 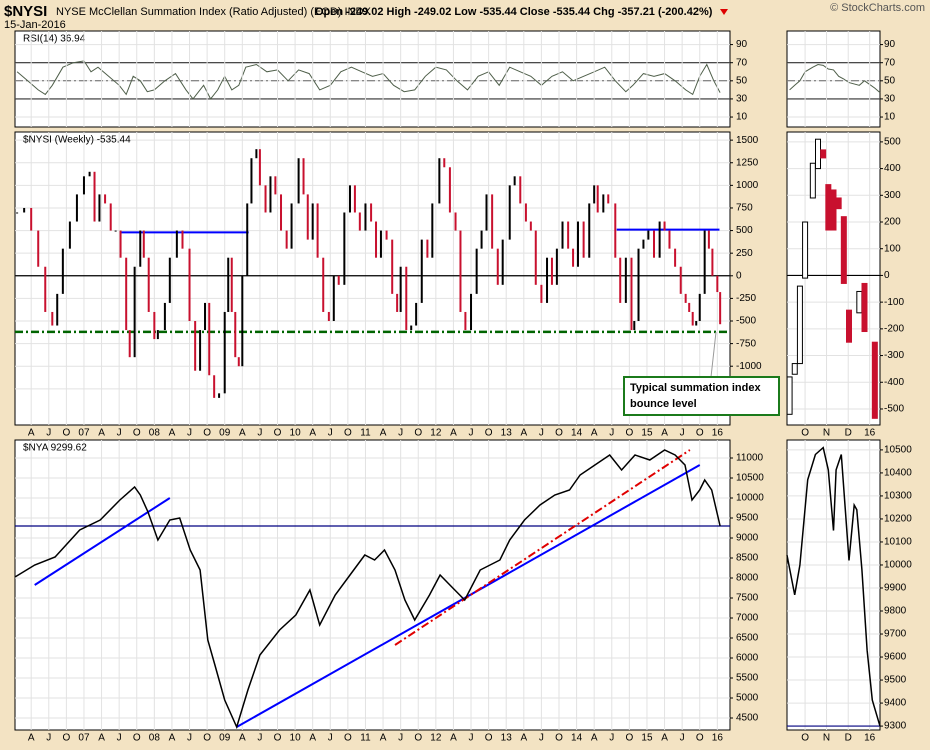 What do you see at coordinates (746, 298) in the screenshot?
I see `y-tick-label: -250` at bounding box center [746, 298].